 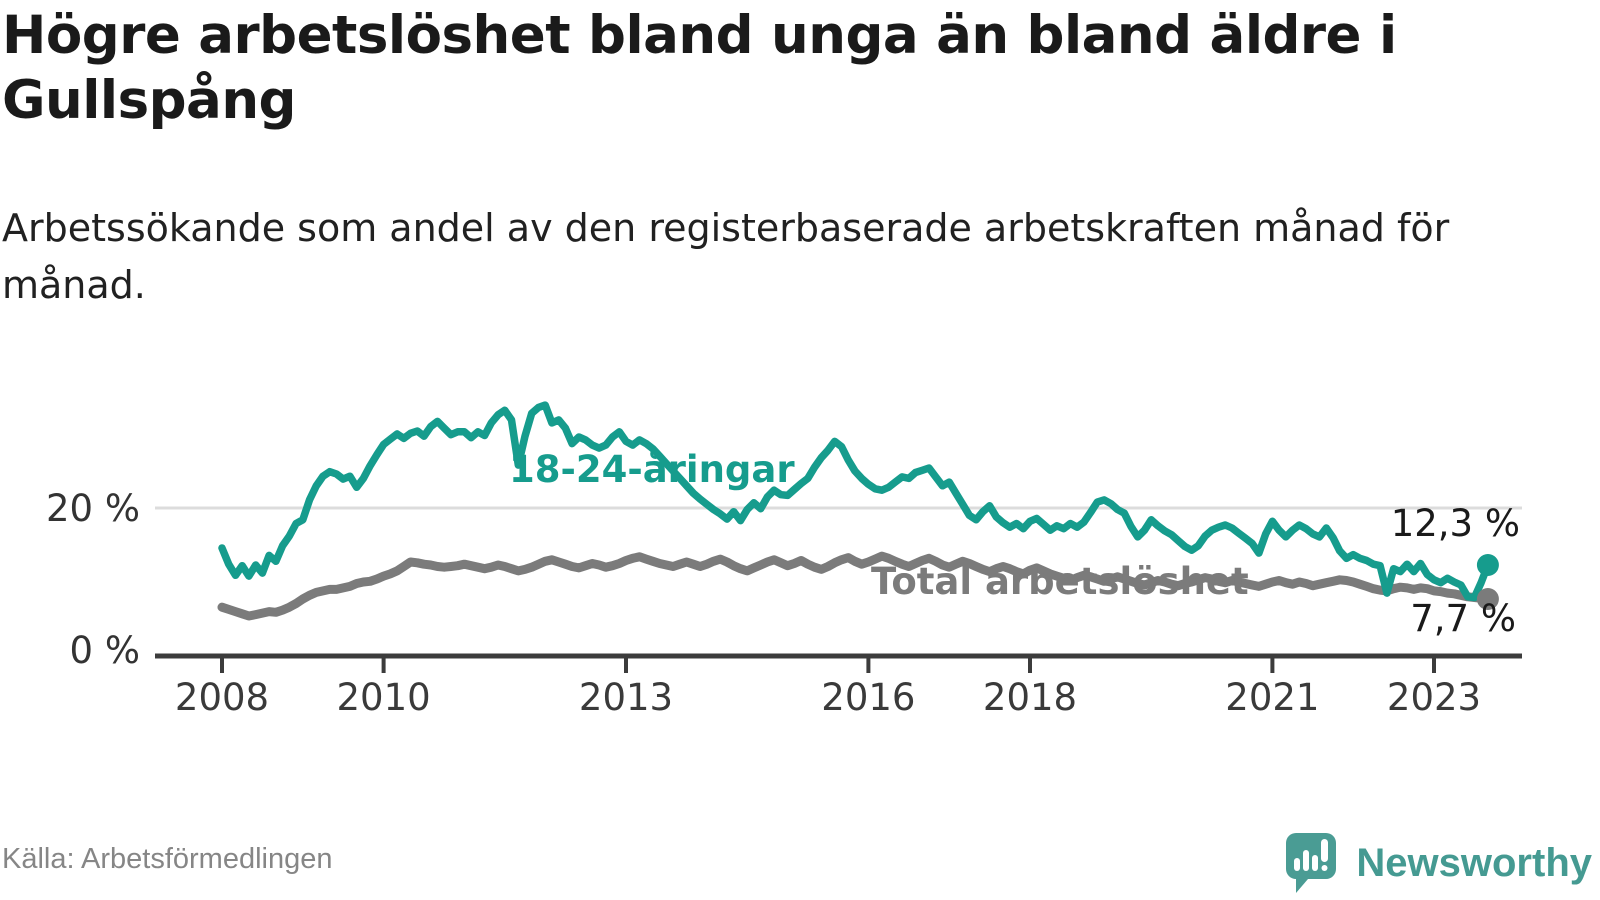 What do you see at coordinates (1487, 599) in the screenshot?
I see `total-end-dot` at bounding box center [1487, 599].